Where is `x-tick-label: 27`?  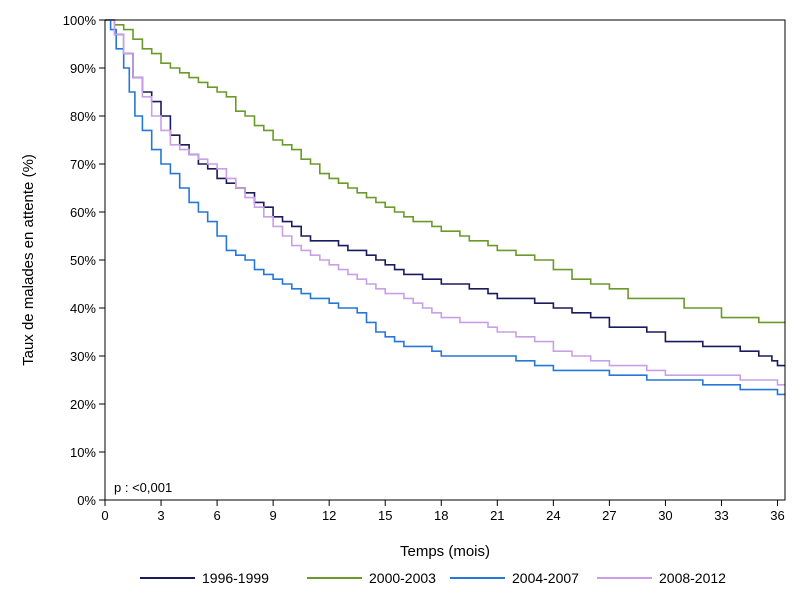 x-tick-label: 27 is located at coordinates (609, 515).